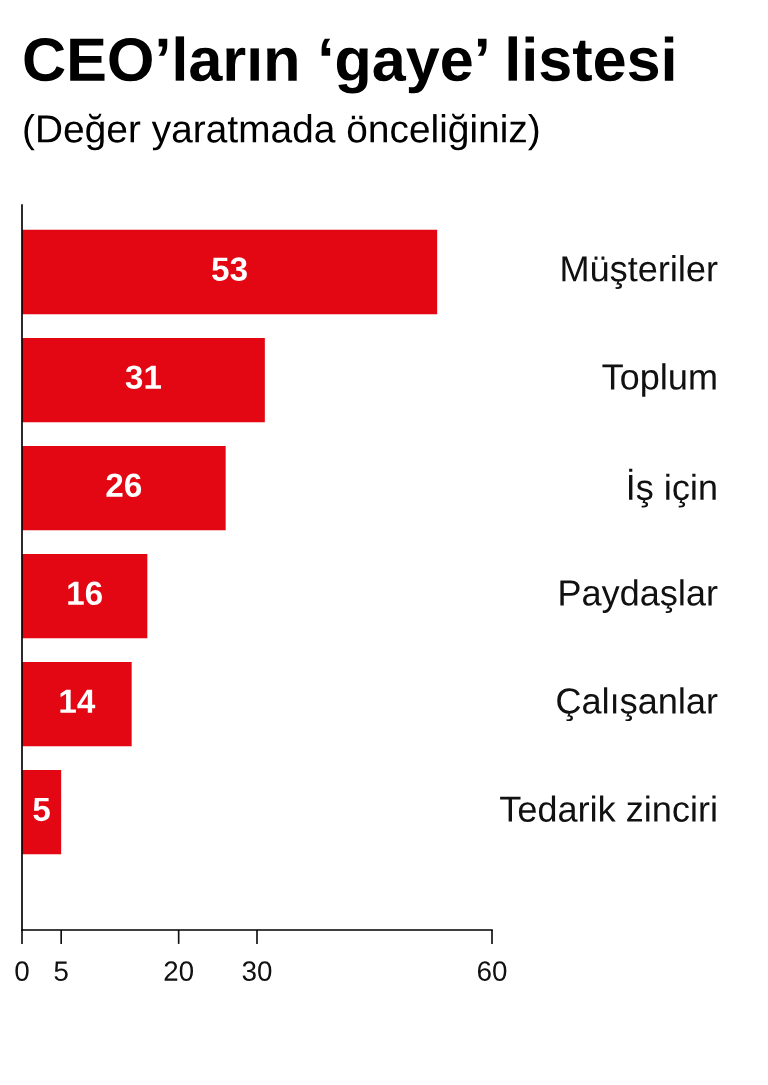  I want to click on y-tick-label: Tedarik zinciri, so click(608, 808).